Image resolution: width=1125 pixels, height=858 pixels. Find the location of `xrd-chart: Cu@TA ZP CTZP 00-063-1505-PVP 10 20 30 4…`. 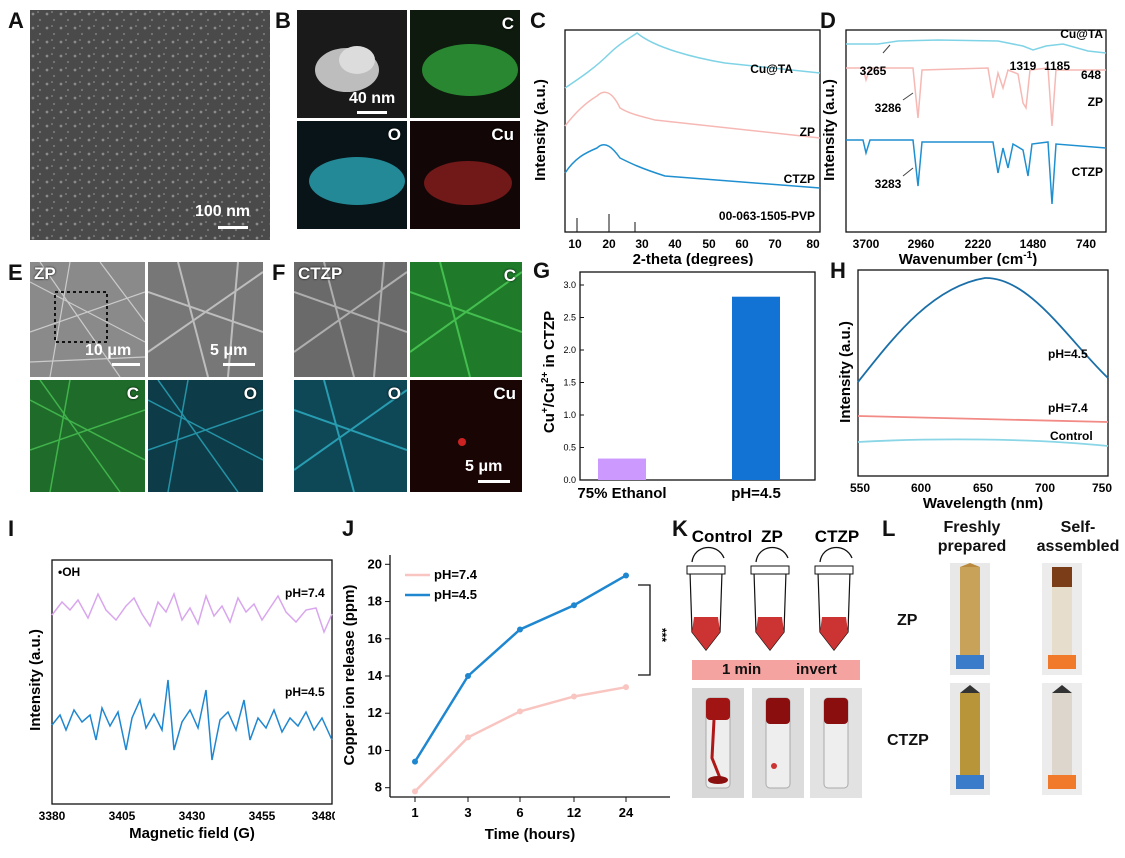

xrd-chart: Cu@TA ZP CTZP 00-063-1505-PVP 10 20 30 4… is located at coordinates (676, 147).